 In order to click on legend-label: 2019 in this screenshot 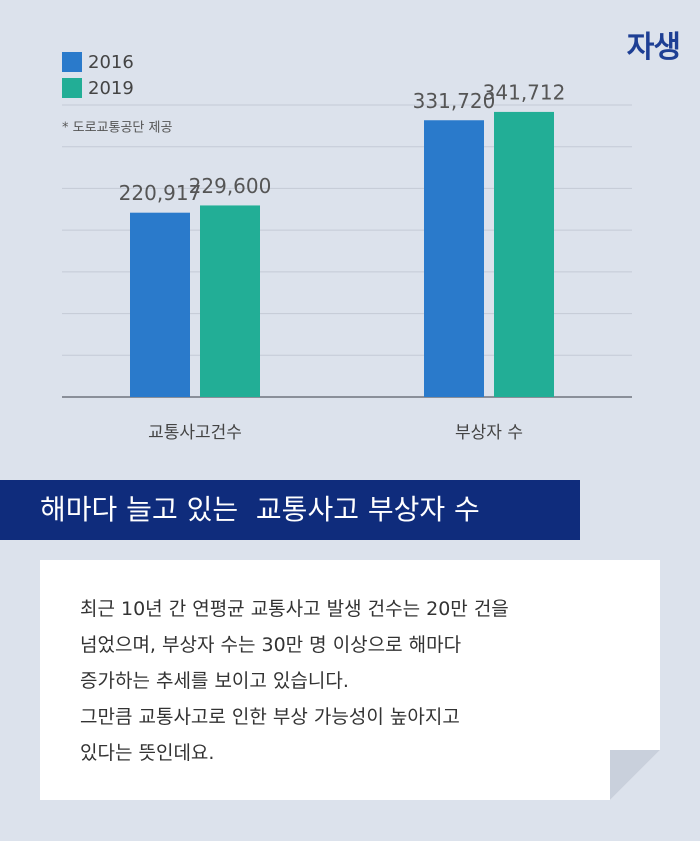, I will do `click(111, 88)`.